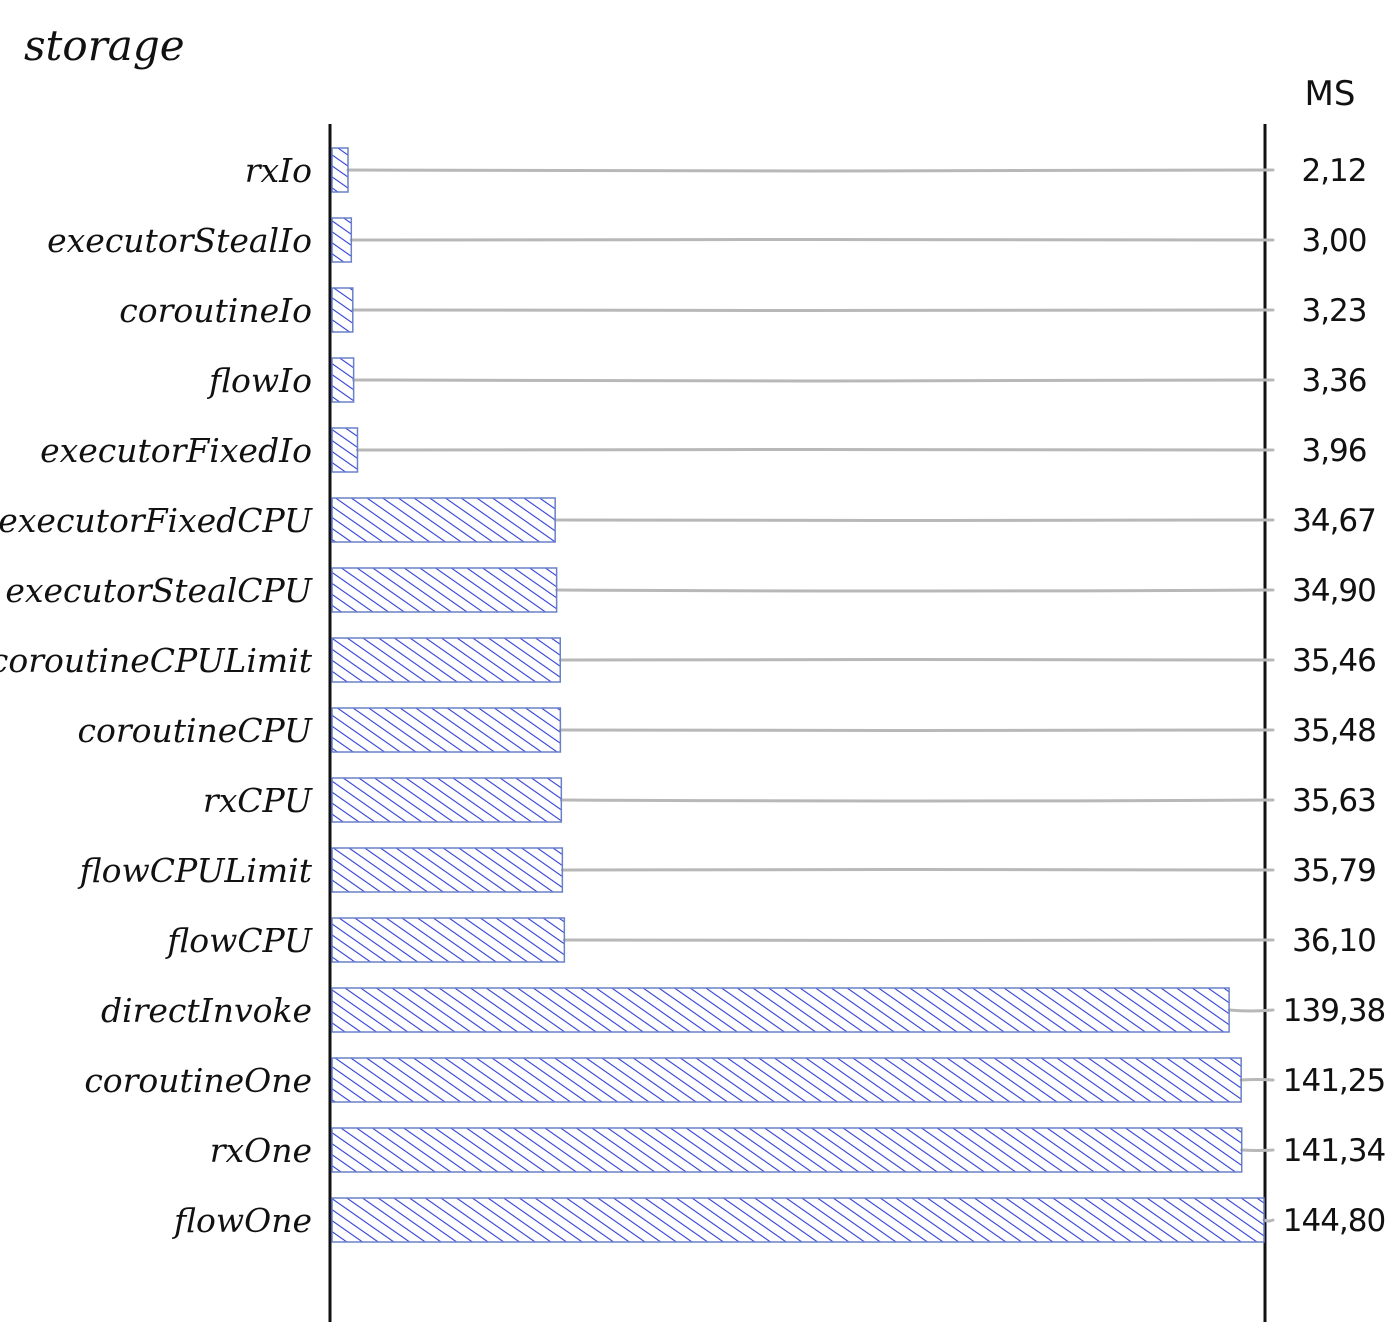  I want to click on category-label: executorStealIo, so click(179, 240).